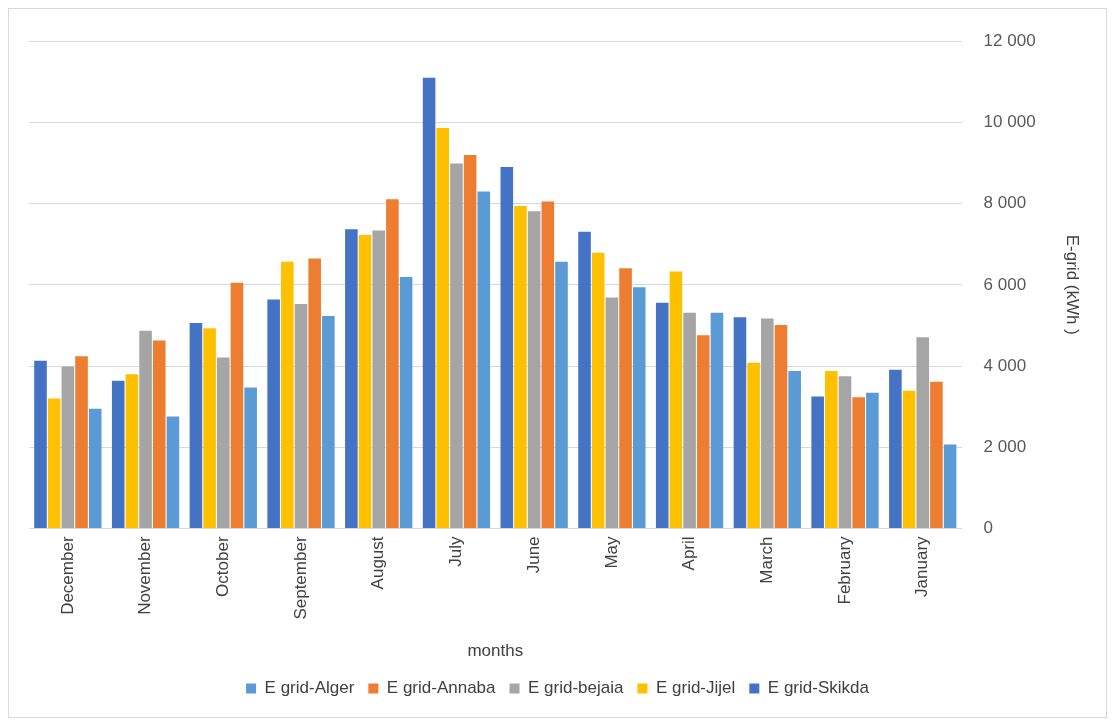 The width and height of the screenshot is (1115, 726). What do you see at coordinates (300, 578) in the screenshot?
I see `x-tick-label: September` at bounding box center [300, 578].